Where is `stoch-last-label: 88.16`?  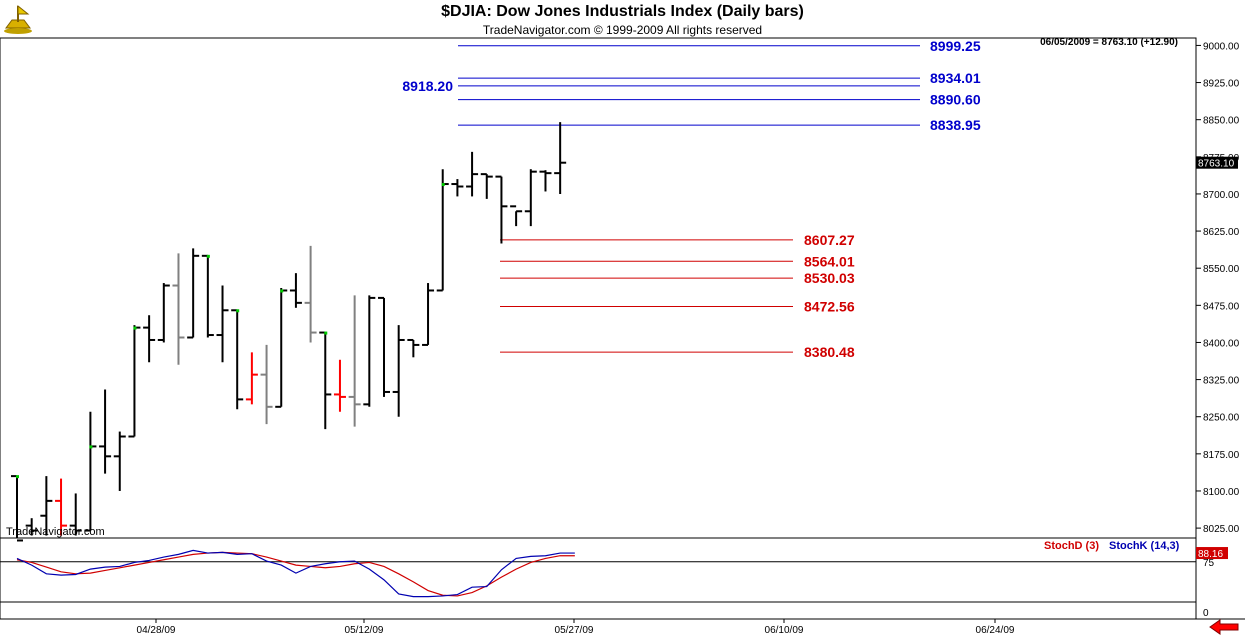
stoch-last-label: 88.16 is located at coordinates (1210, 554).